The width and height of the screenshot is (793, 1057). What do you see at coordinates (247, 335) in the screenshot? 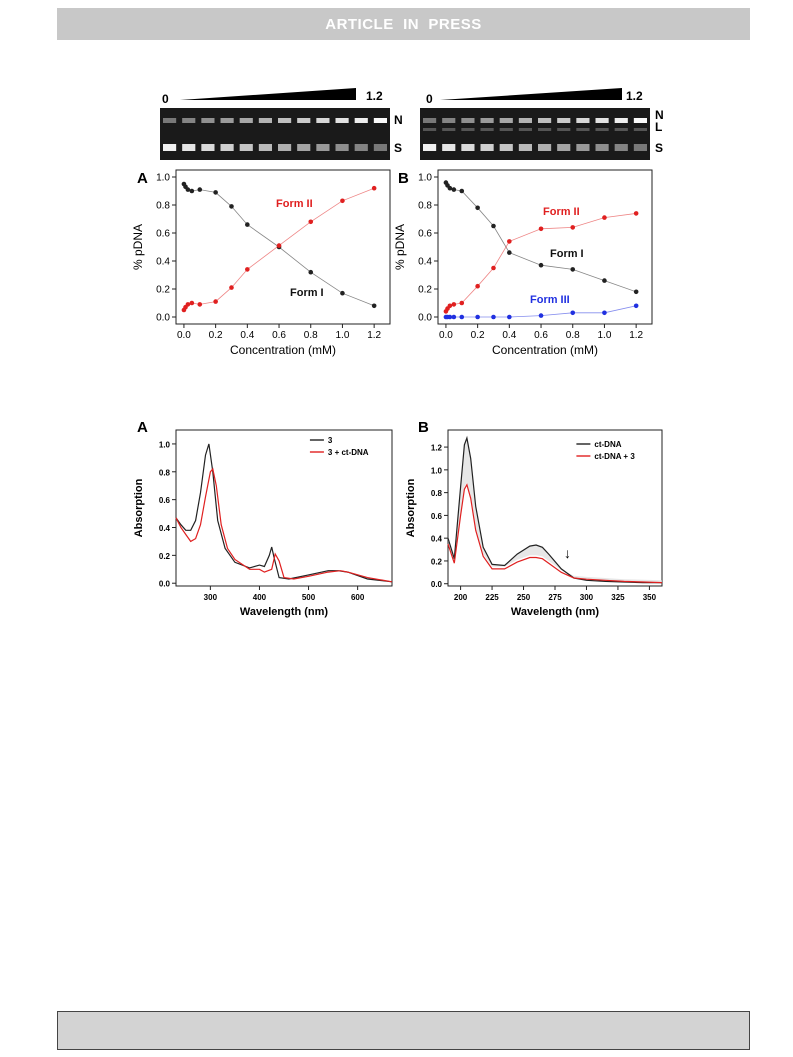
I see `x-tick-label: 0.4` at bounding box center [247, 335].